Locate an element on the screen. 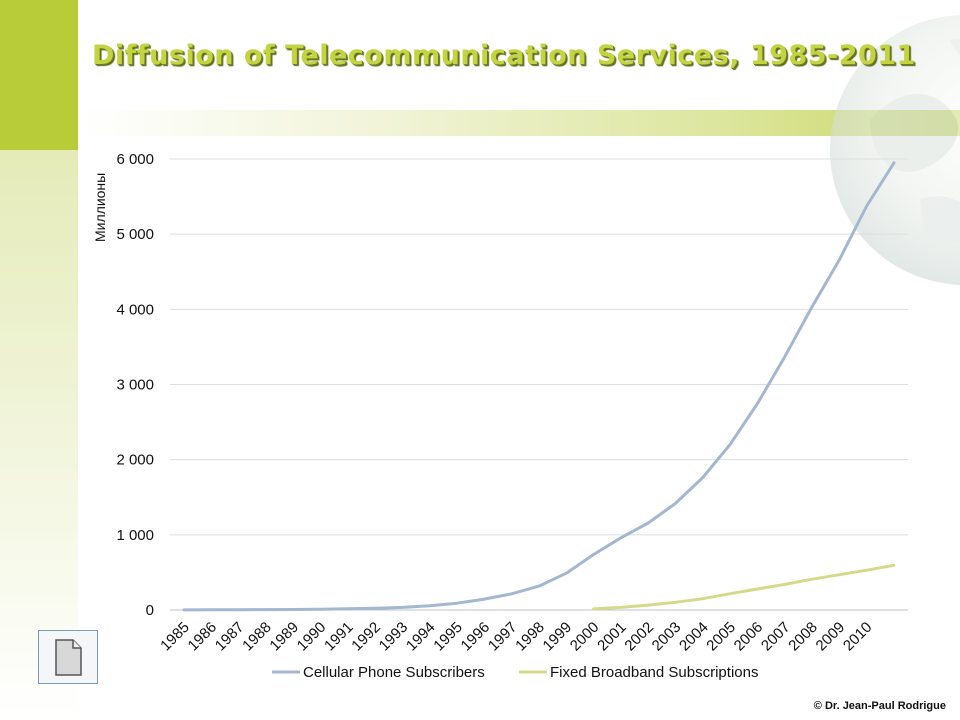  document-icon is located at coordinates (68, 657).